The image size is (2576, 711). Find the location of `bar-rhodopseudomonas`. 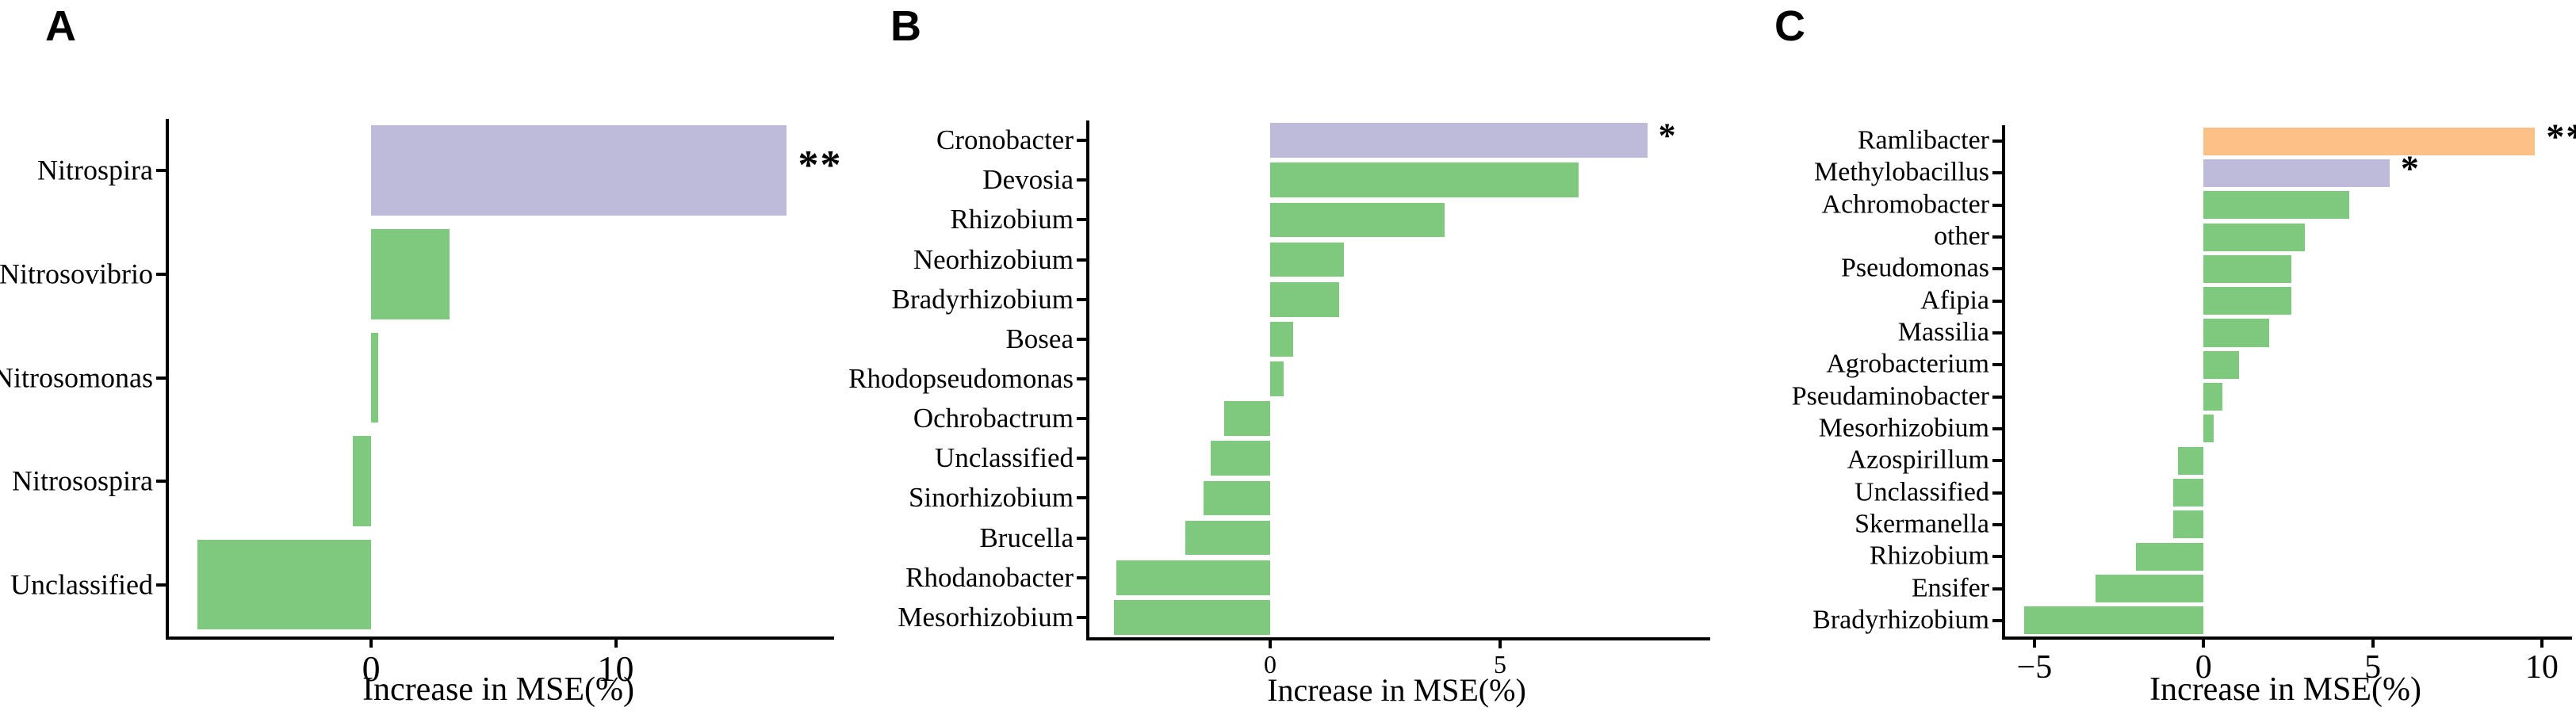

bar-rhodopseudomonas is located at coordinates (1277, 378).